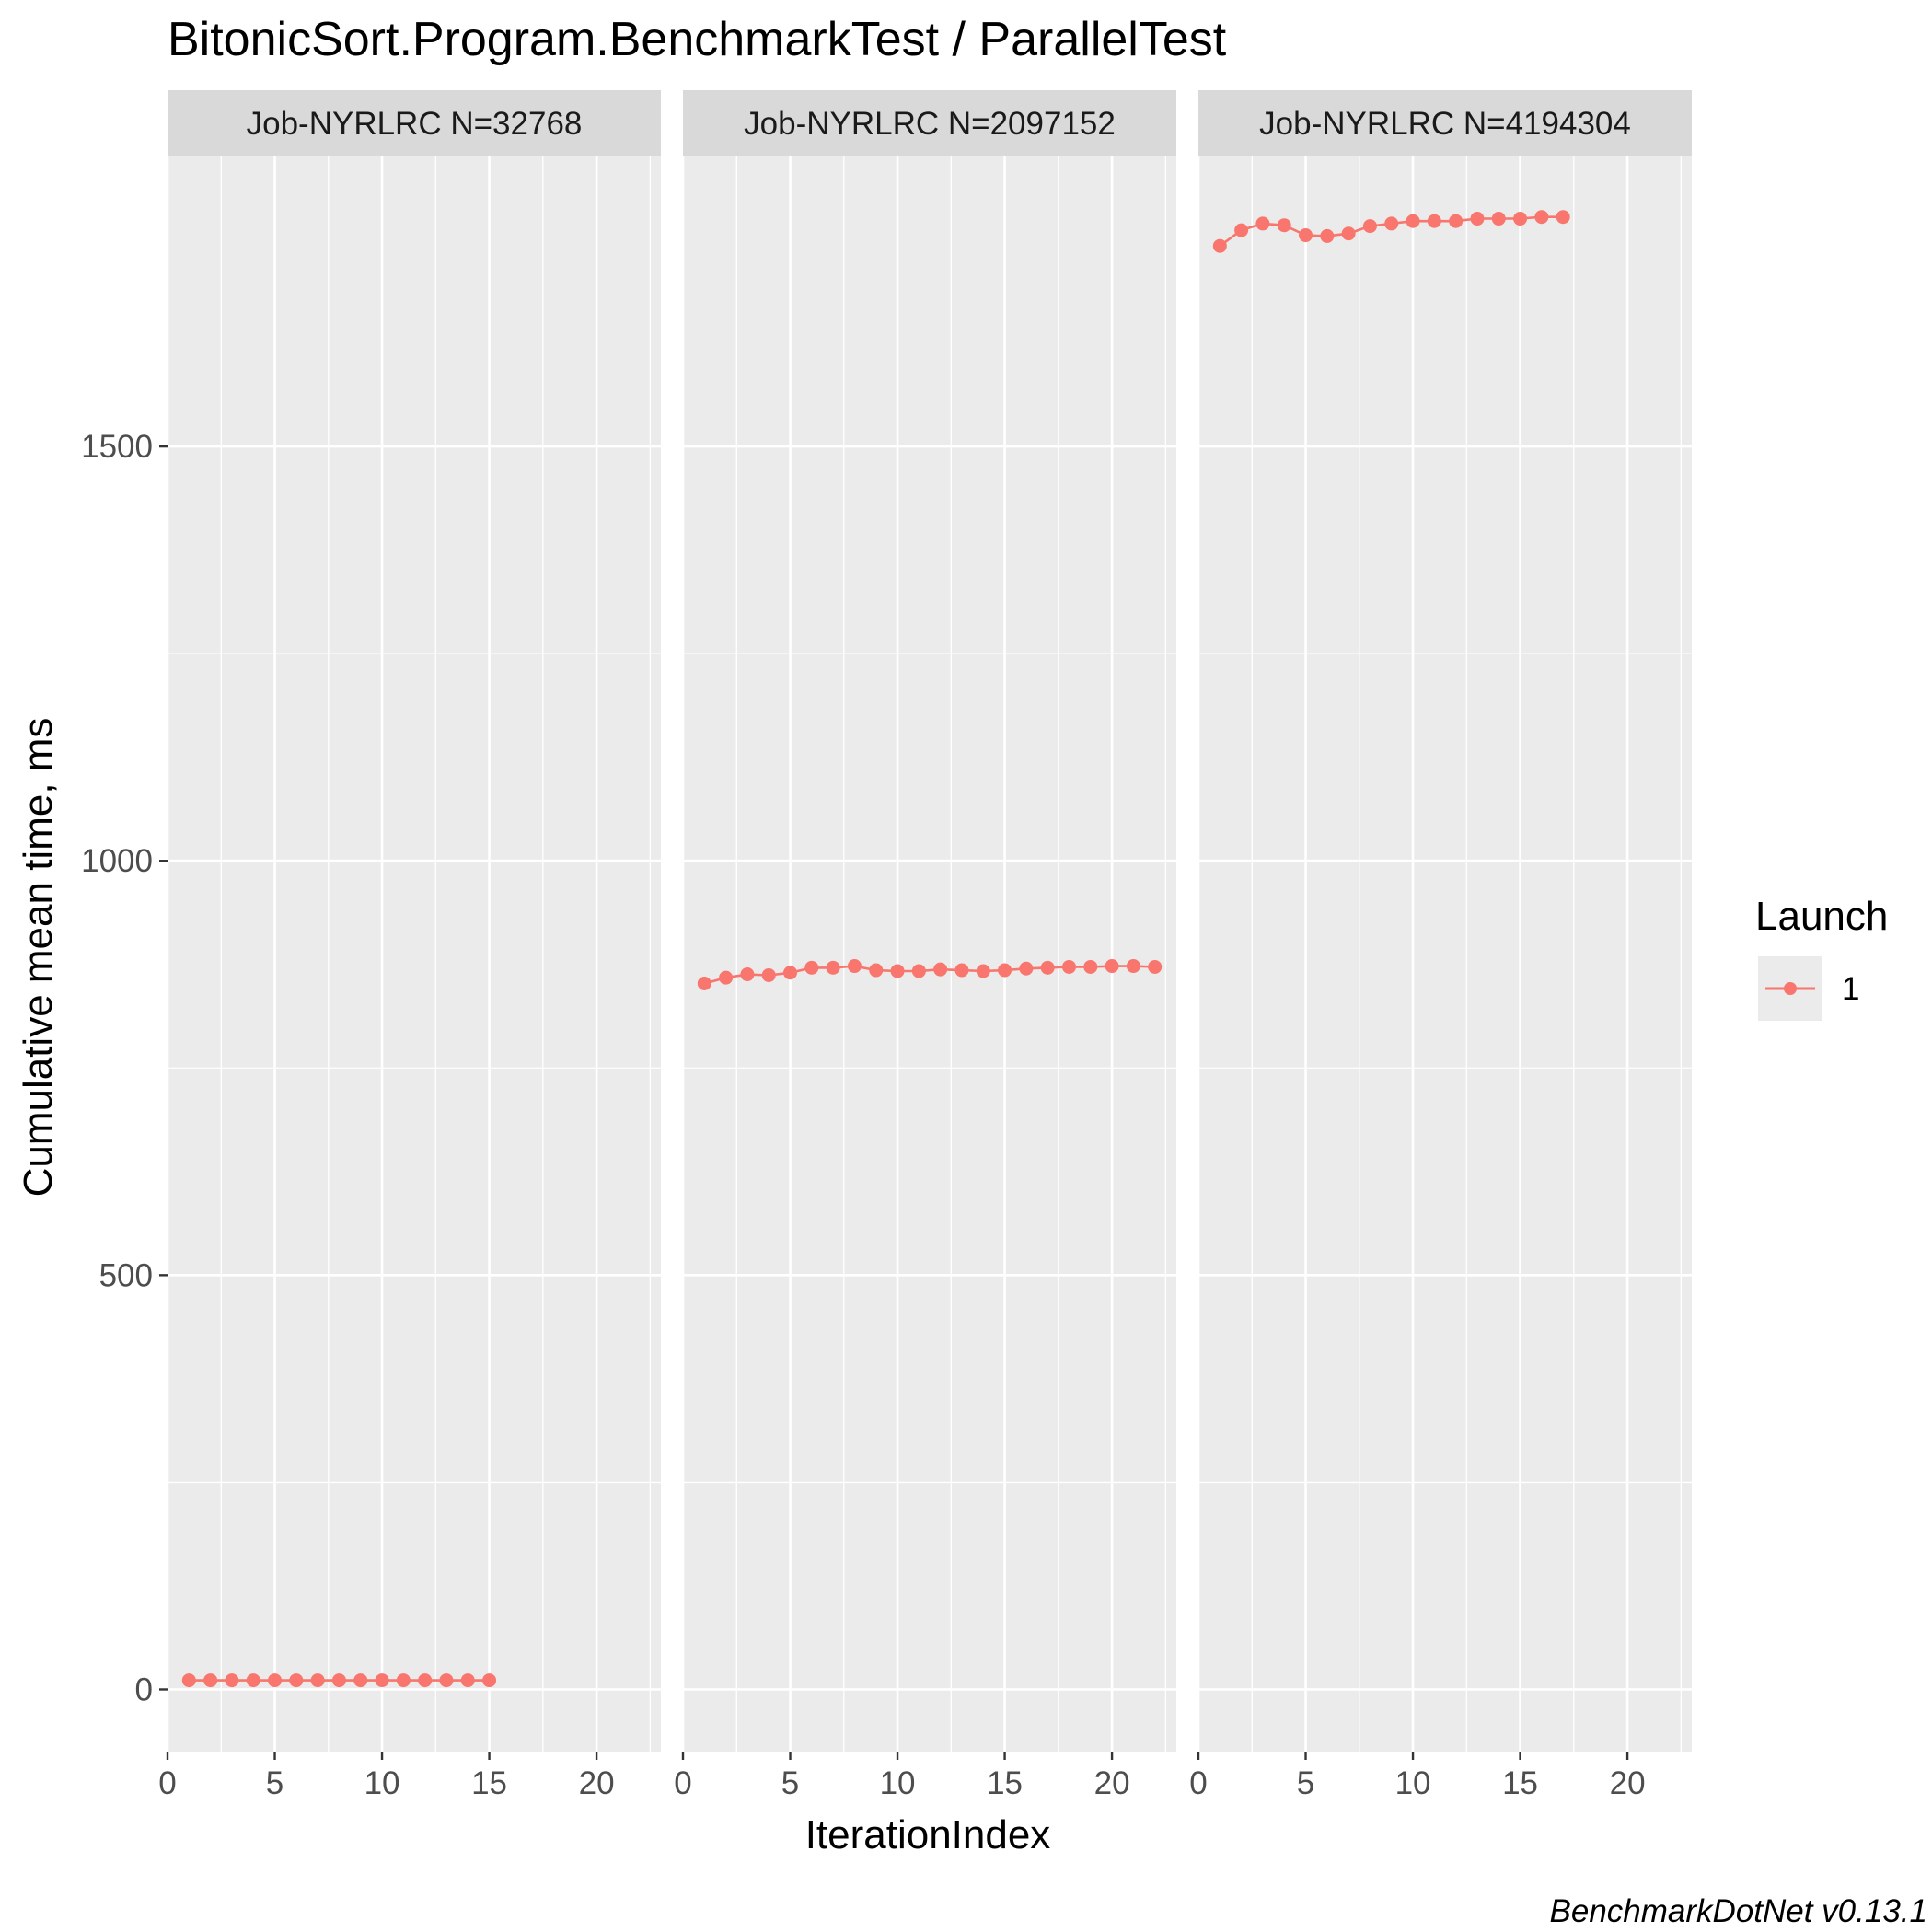 The image size is (1932, 1932). I want to click on series-line, so click(929, 975).